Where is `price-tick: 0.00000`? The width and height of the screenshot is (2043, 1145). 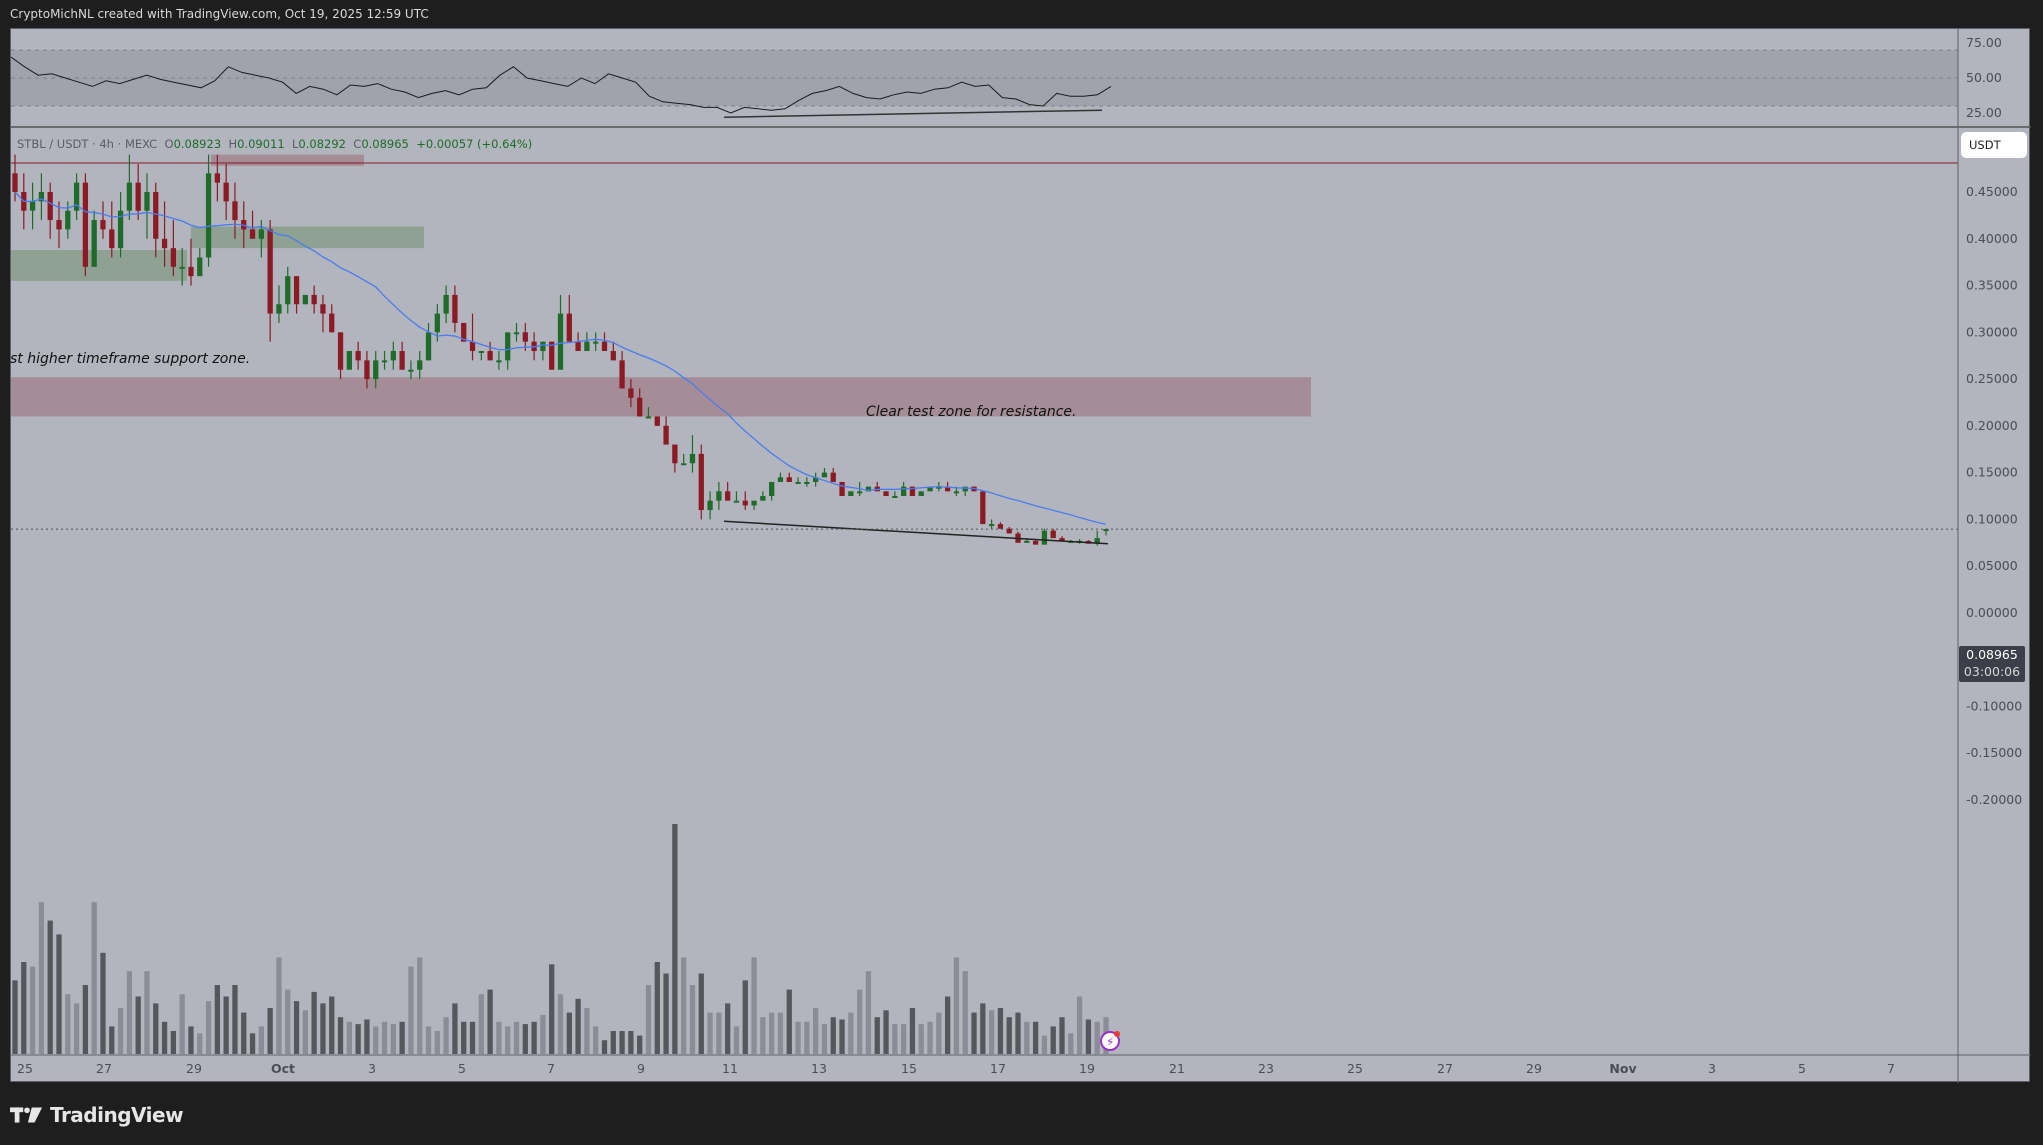 price-tick: 0.00000 is located at coordinates (1992, 612).